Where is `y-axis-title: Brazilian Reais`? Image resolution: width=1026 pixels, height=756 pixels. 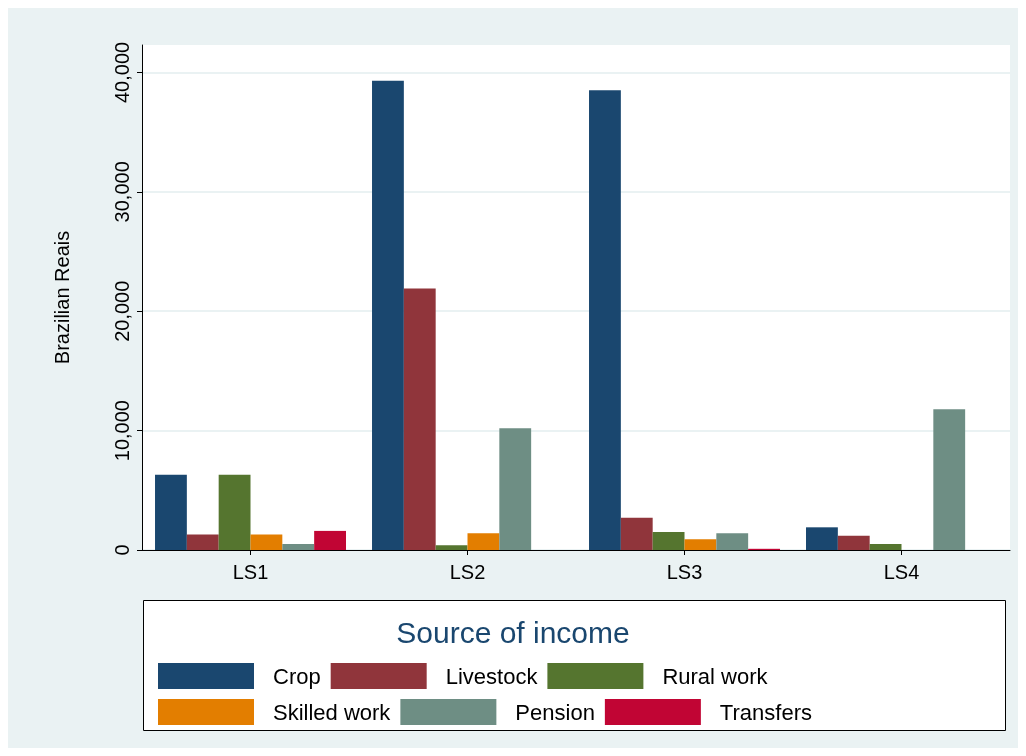
y-axis-title: Brazilian Reais is located at coordinates (62, 297).